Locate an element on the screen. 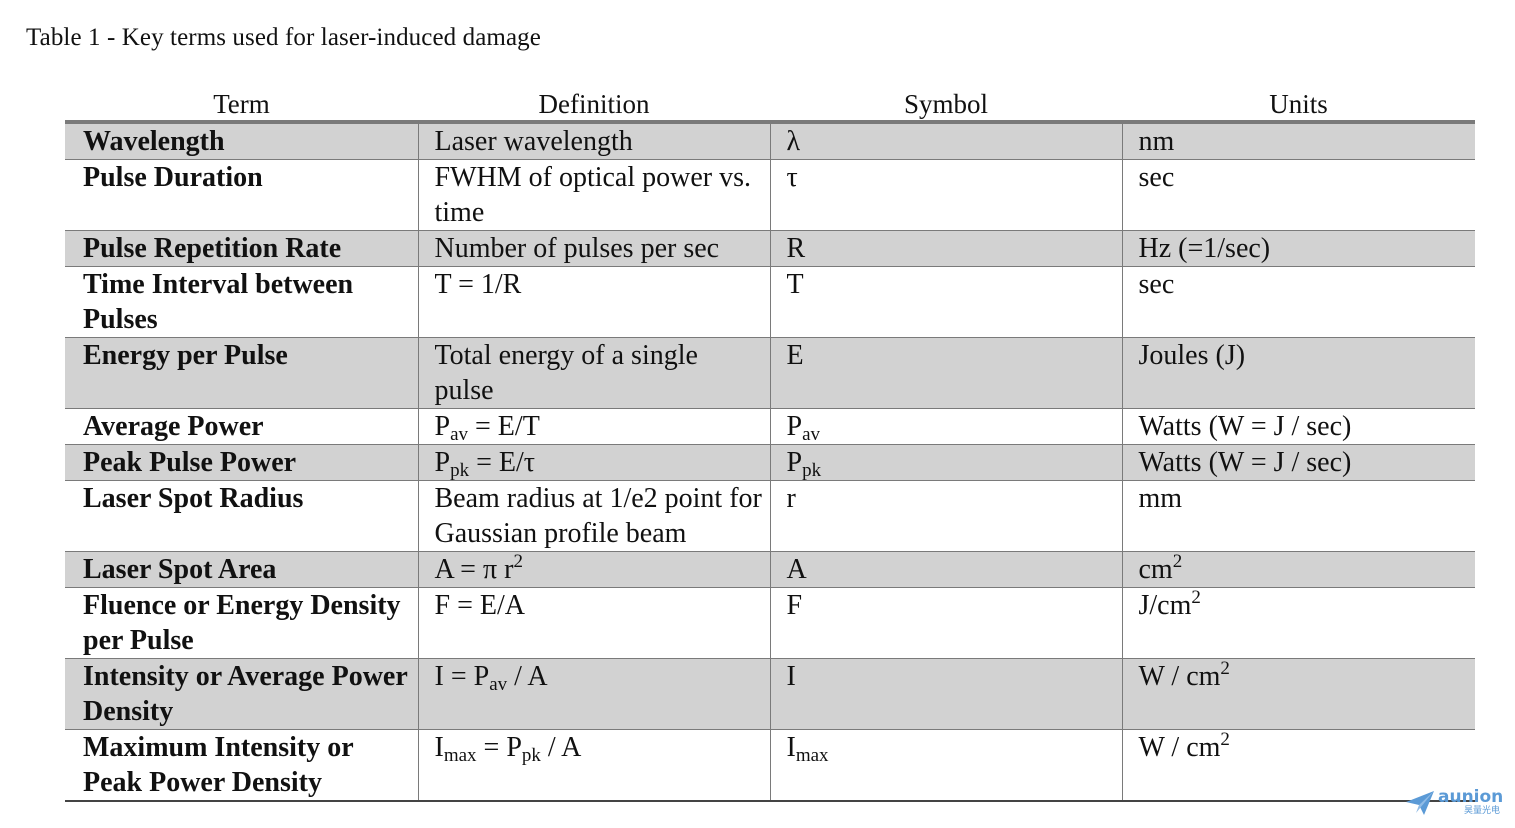 Image resolution: width=1515 pixels, height=828 pixels. definition-cell: Number of pulses per sec is located at coordinates (593, 248).